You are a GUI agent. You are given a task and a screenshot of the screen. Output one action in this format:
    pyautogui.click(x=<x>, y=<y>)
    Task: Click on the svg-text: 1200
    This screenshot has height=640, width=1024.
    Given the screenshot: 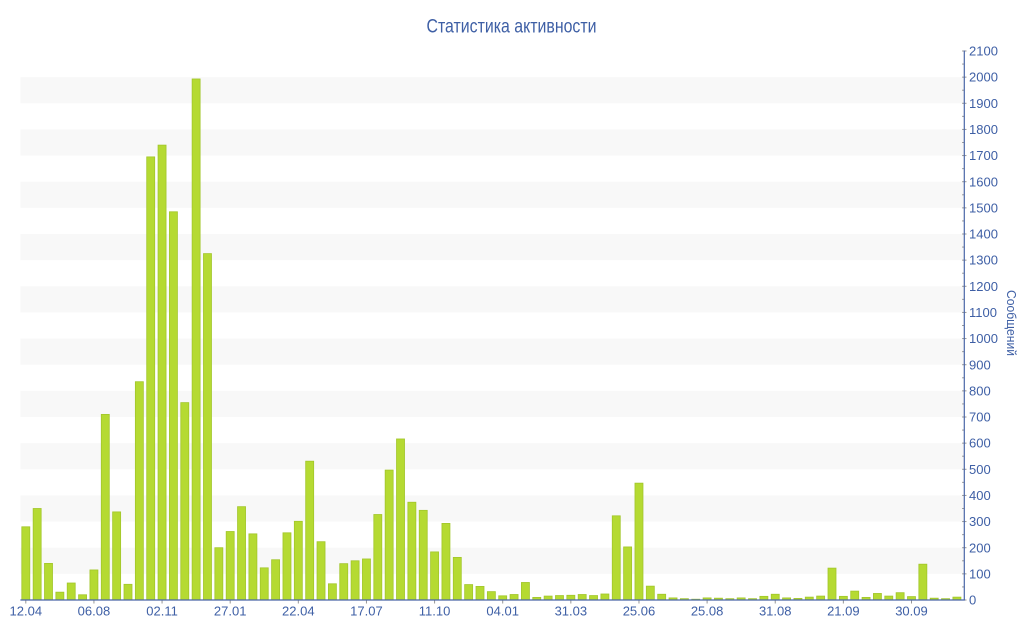 What is the action you would take?
    pyautogui.click(x=983, y=286)
    